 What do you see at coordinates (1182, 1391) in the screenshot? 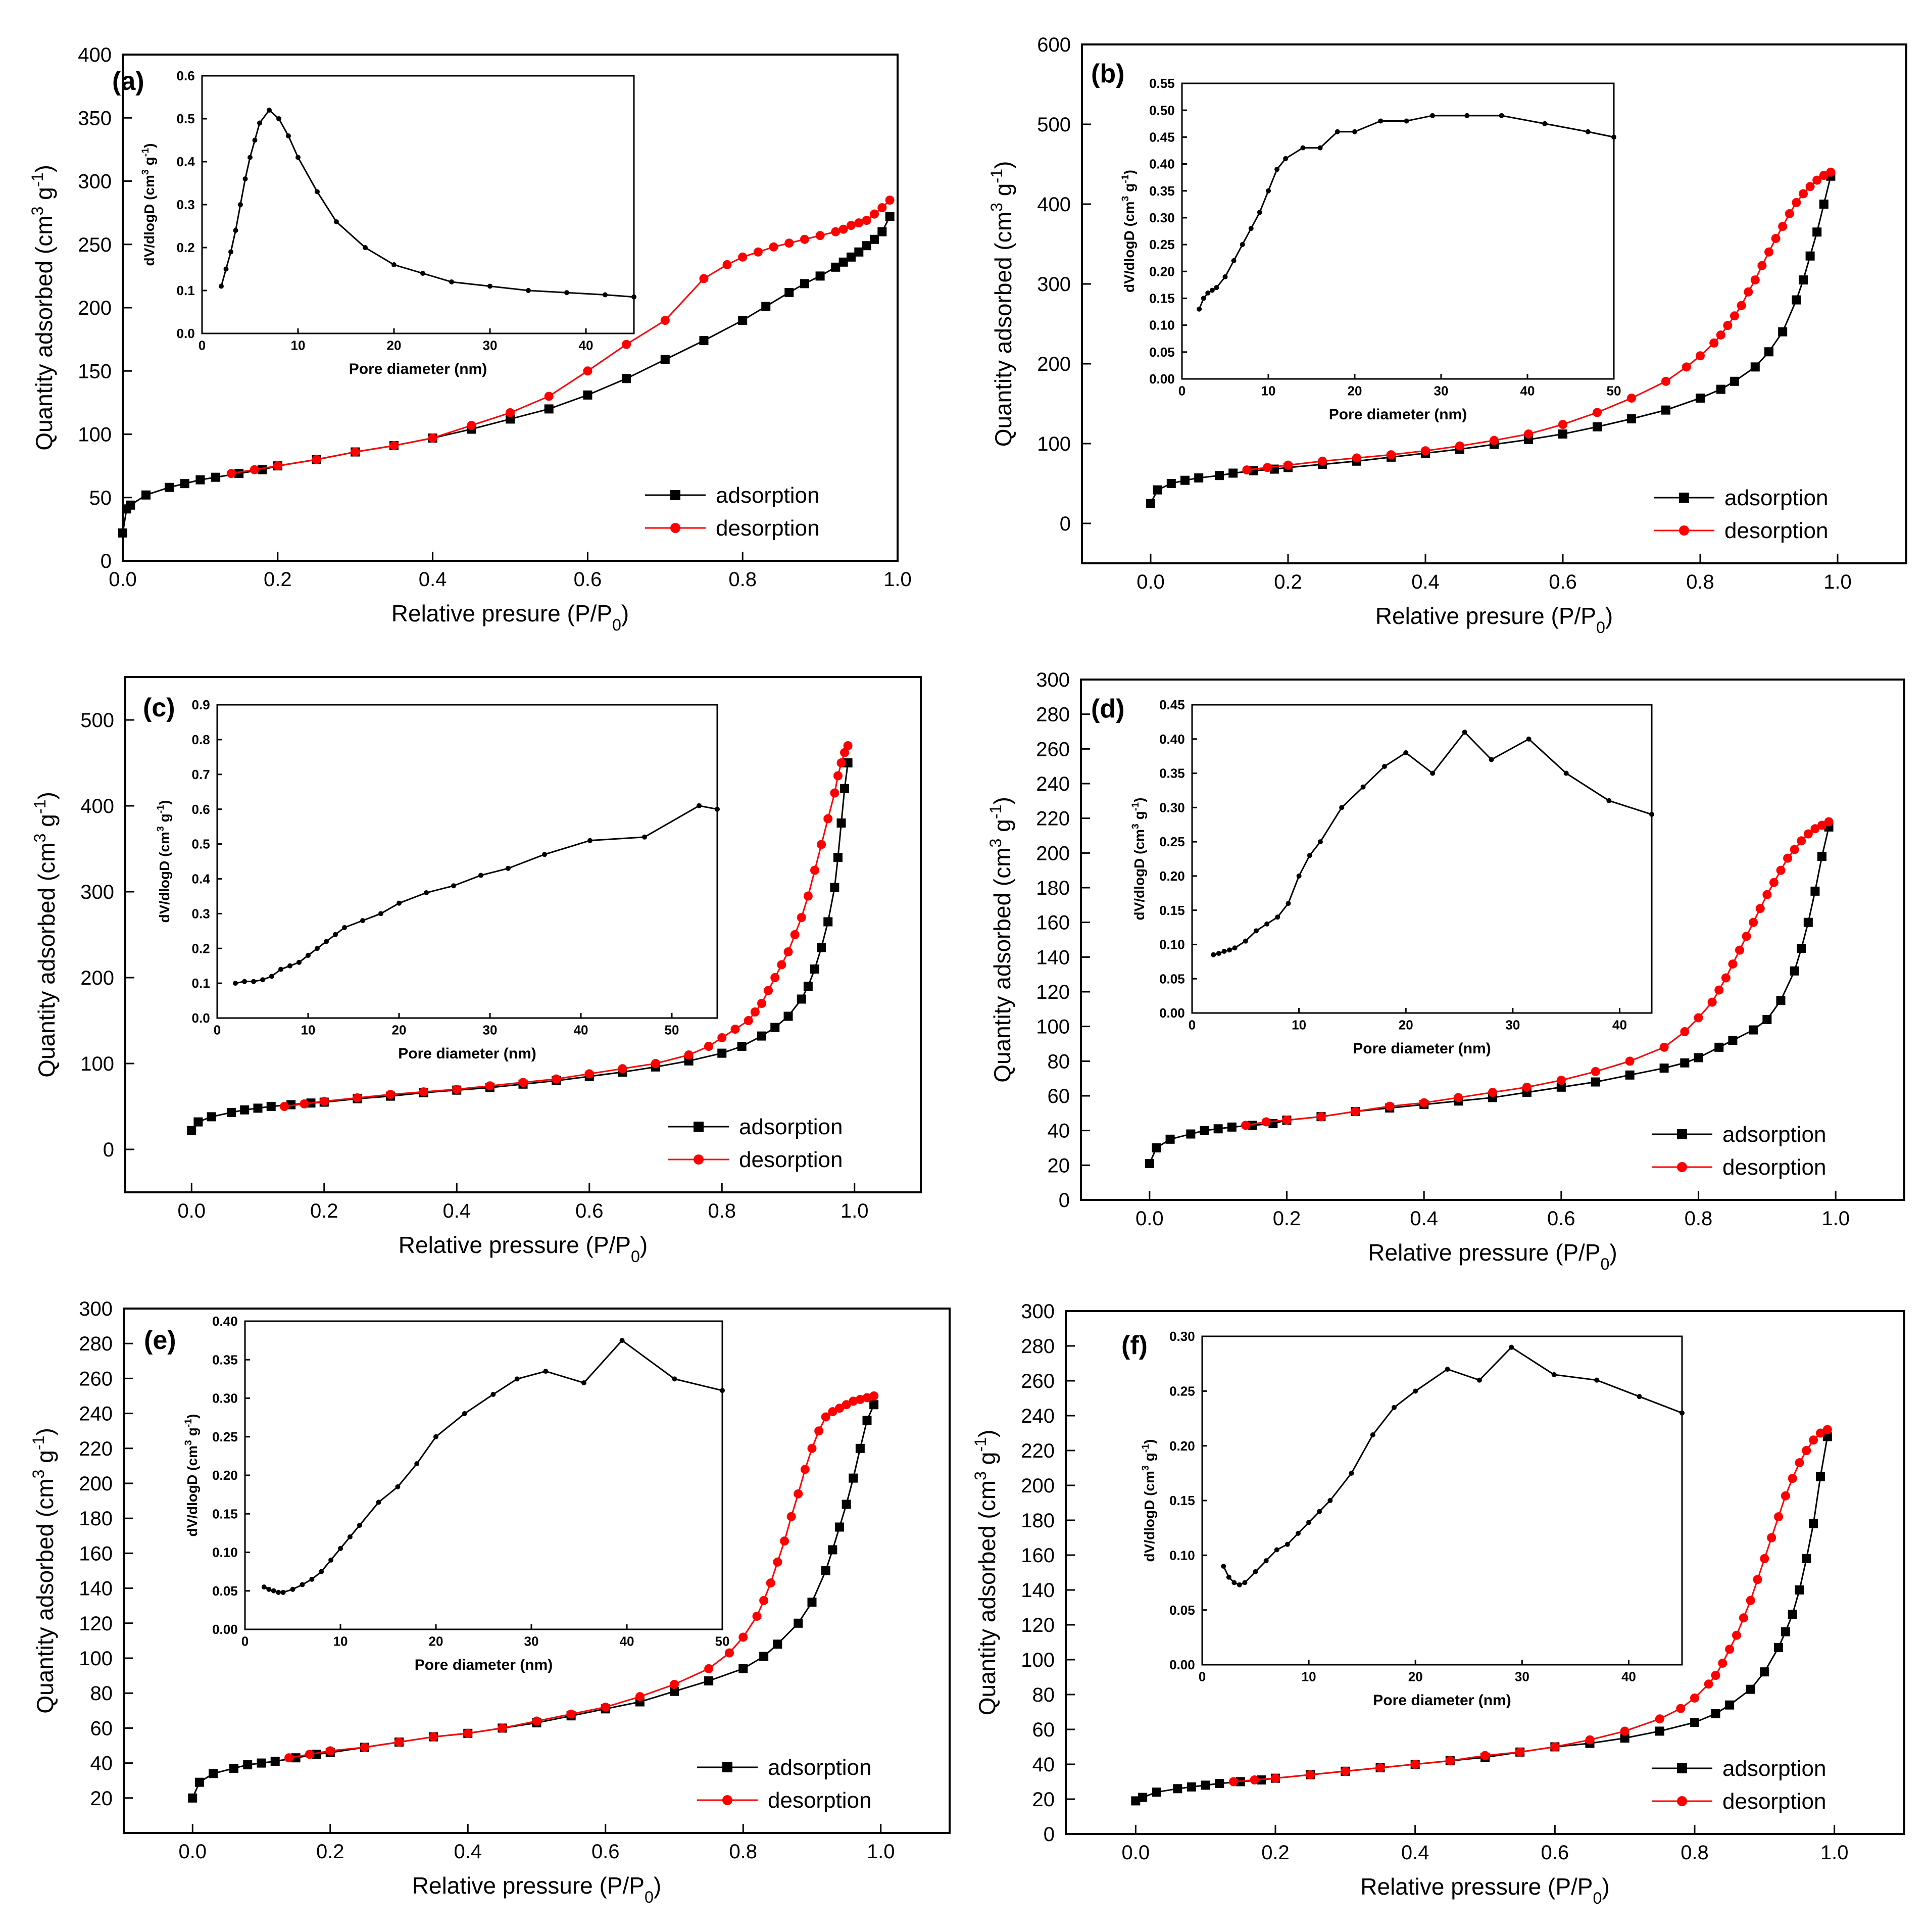
I see `inset-y-tick-label: 0.25` at bounding box center [1182, 1391].